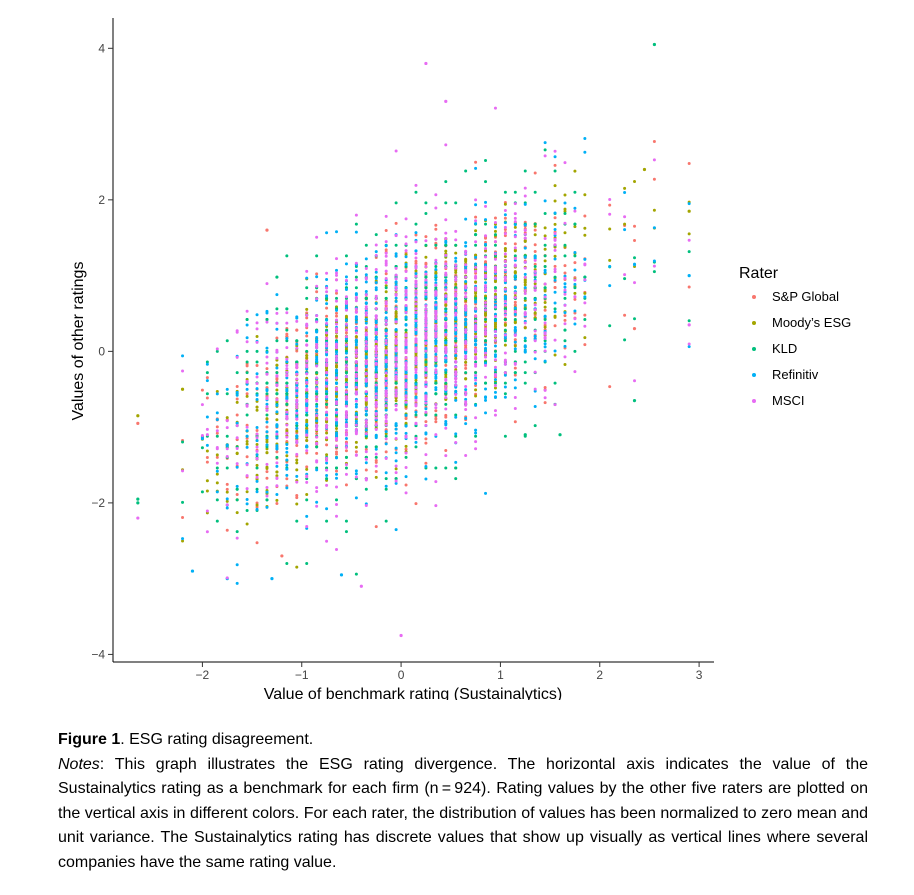  Describe the element at coordinates (788, 400) in the screenshot. I see `legend-entry: MSCI` at that location.